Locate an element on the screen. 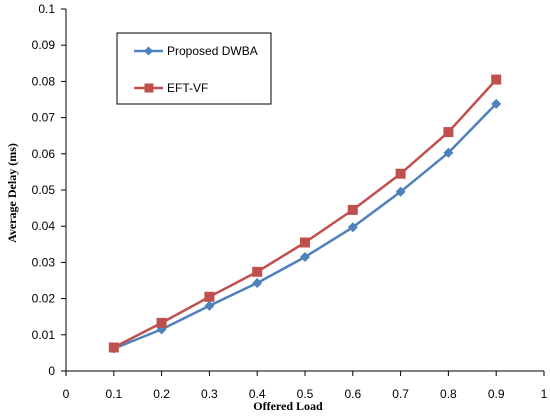 Image resolution: width=550 pixels, height=416 pixels. y-tick-label: 0 is located at coordinates (51, 371).